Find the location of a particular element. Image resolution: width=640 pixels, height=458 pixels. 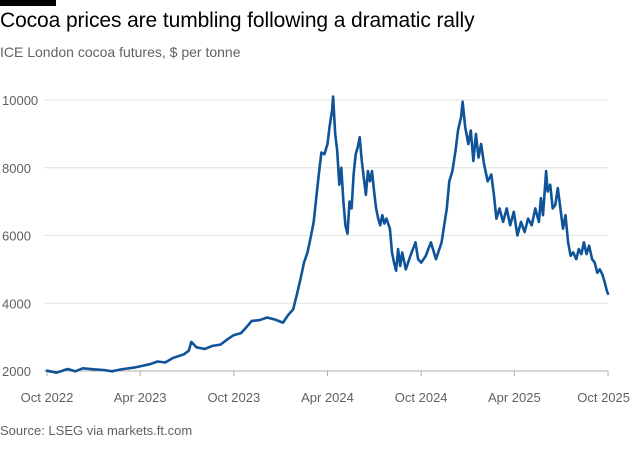

y-tick-label: 4000 is located at coordinates (16, 303).